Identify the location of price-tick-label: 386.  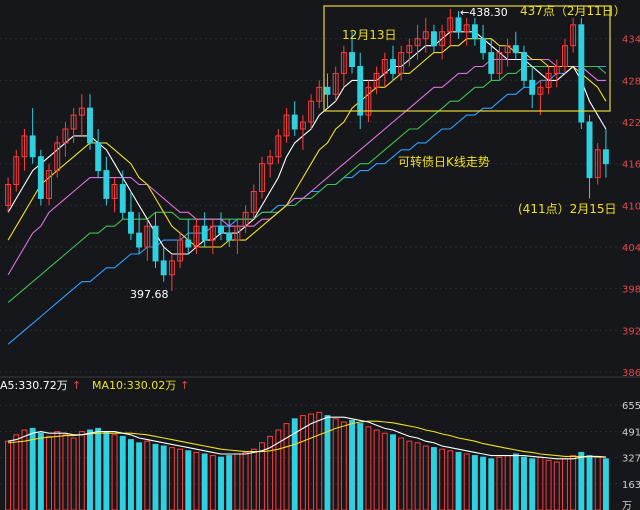
(631, 373).